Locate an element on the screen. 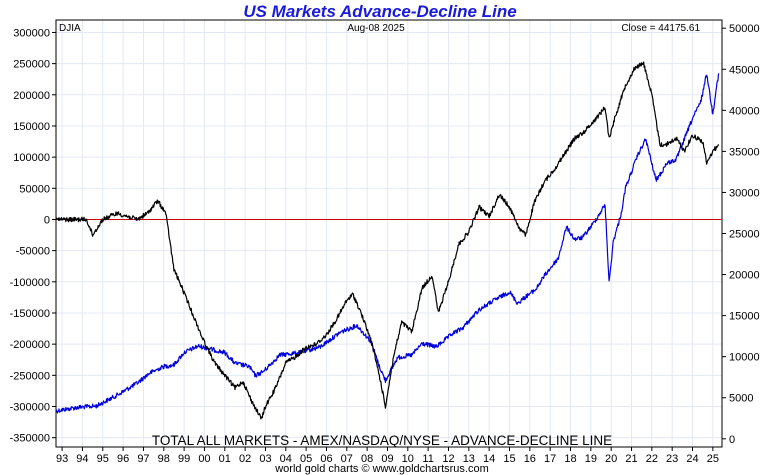  right-tick-label: 10000 is located at coordinates (744, 358).